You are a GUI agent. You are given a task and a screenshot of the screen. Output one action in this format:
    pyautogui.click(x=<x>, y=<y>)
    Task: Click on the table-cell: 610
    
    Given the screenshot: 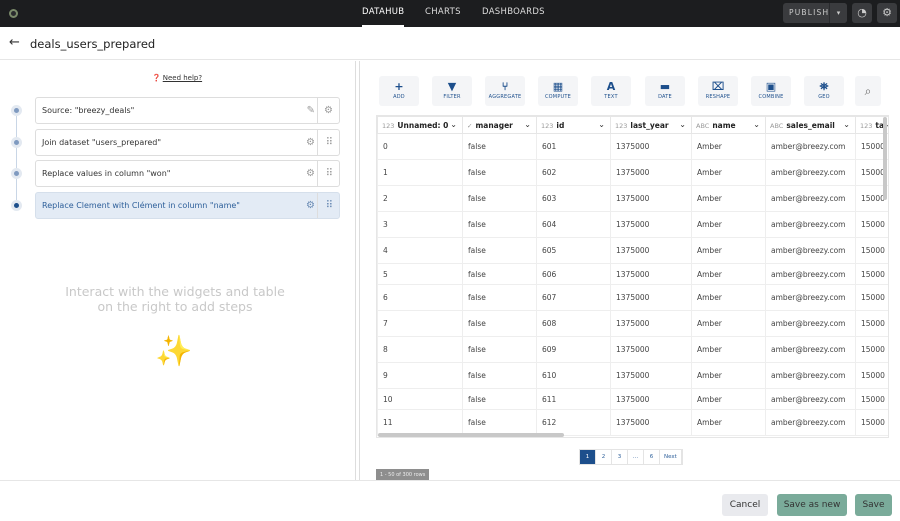 What is the action you would take?
    pyautogui.click(x=573, y=375)
    